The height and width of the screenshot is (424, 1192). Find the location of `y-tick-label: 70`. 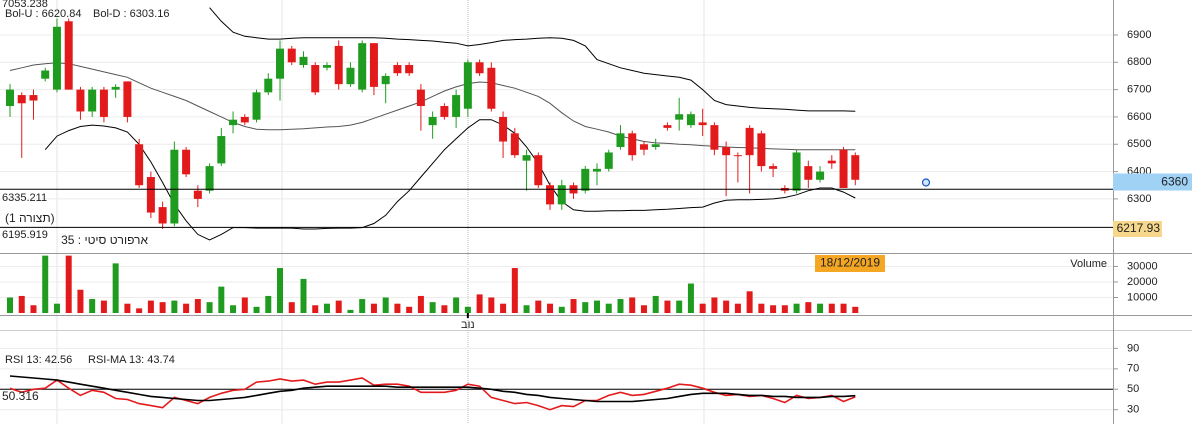

y-tick-label: 70 is located at coordinates (1133, 369).